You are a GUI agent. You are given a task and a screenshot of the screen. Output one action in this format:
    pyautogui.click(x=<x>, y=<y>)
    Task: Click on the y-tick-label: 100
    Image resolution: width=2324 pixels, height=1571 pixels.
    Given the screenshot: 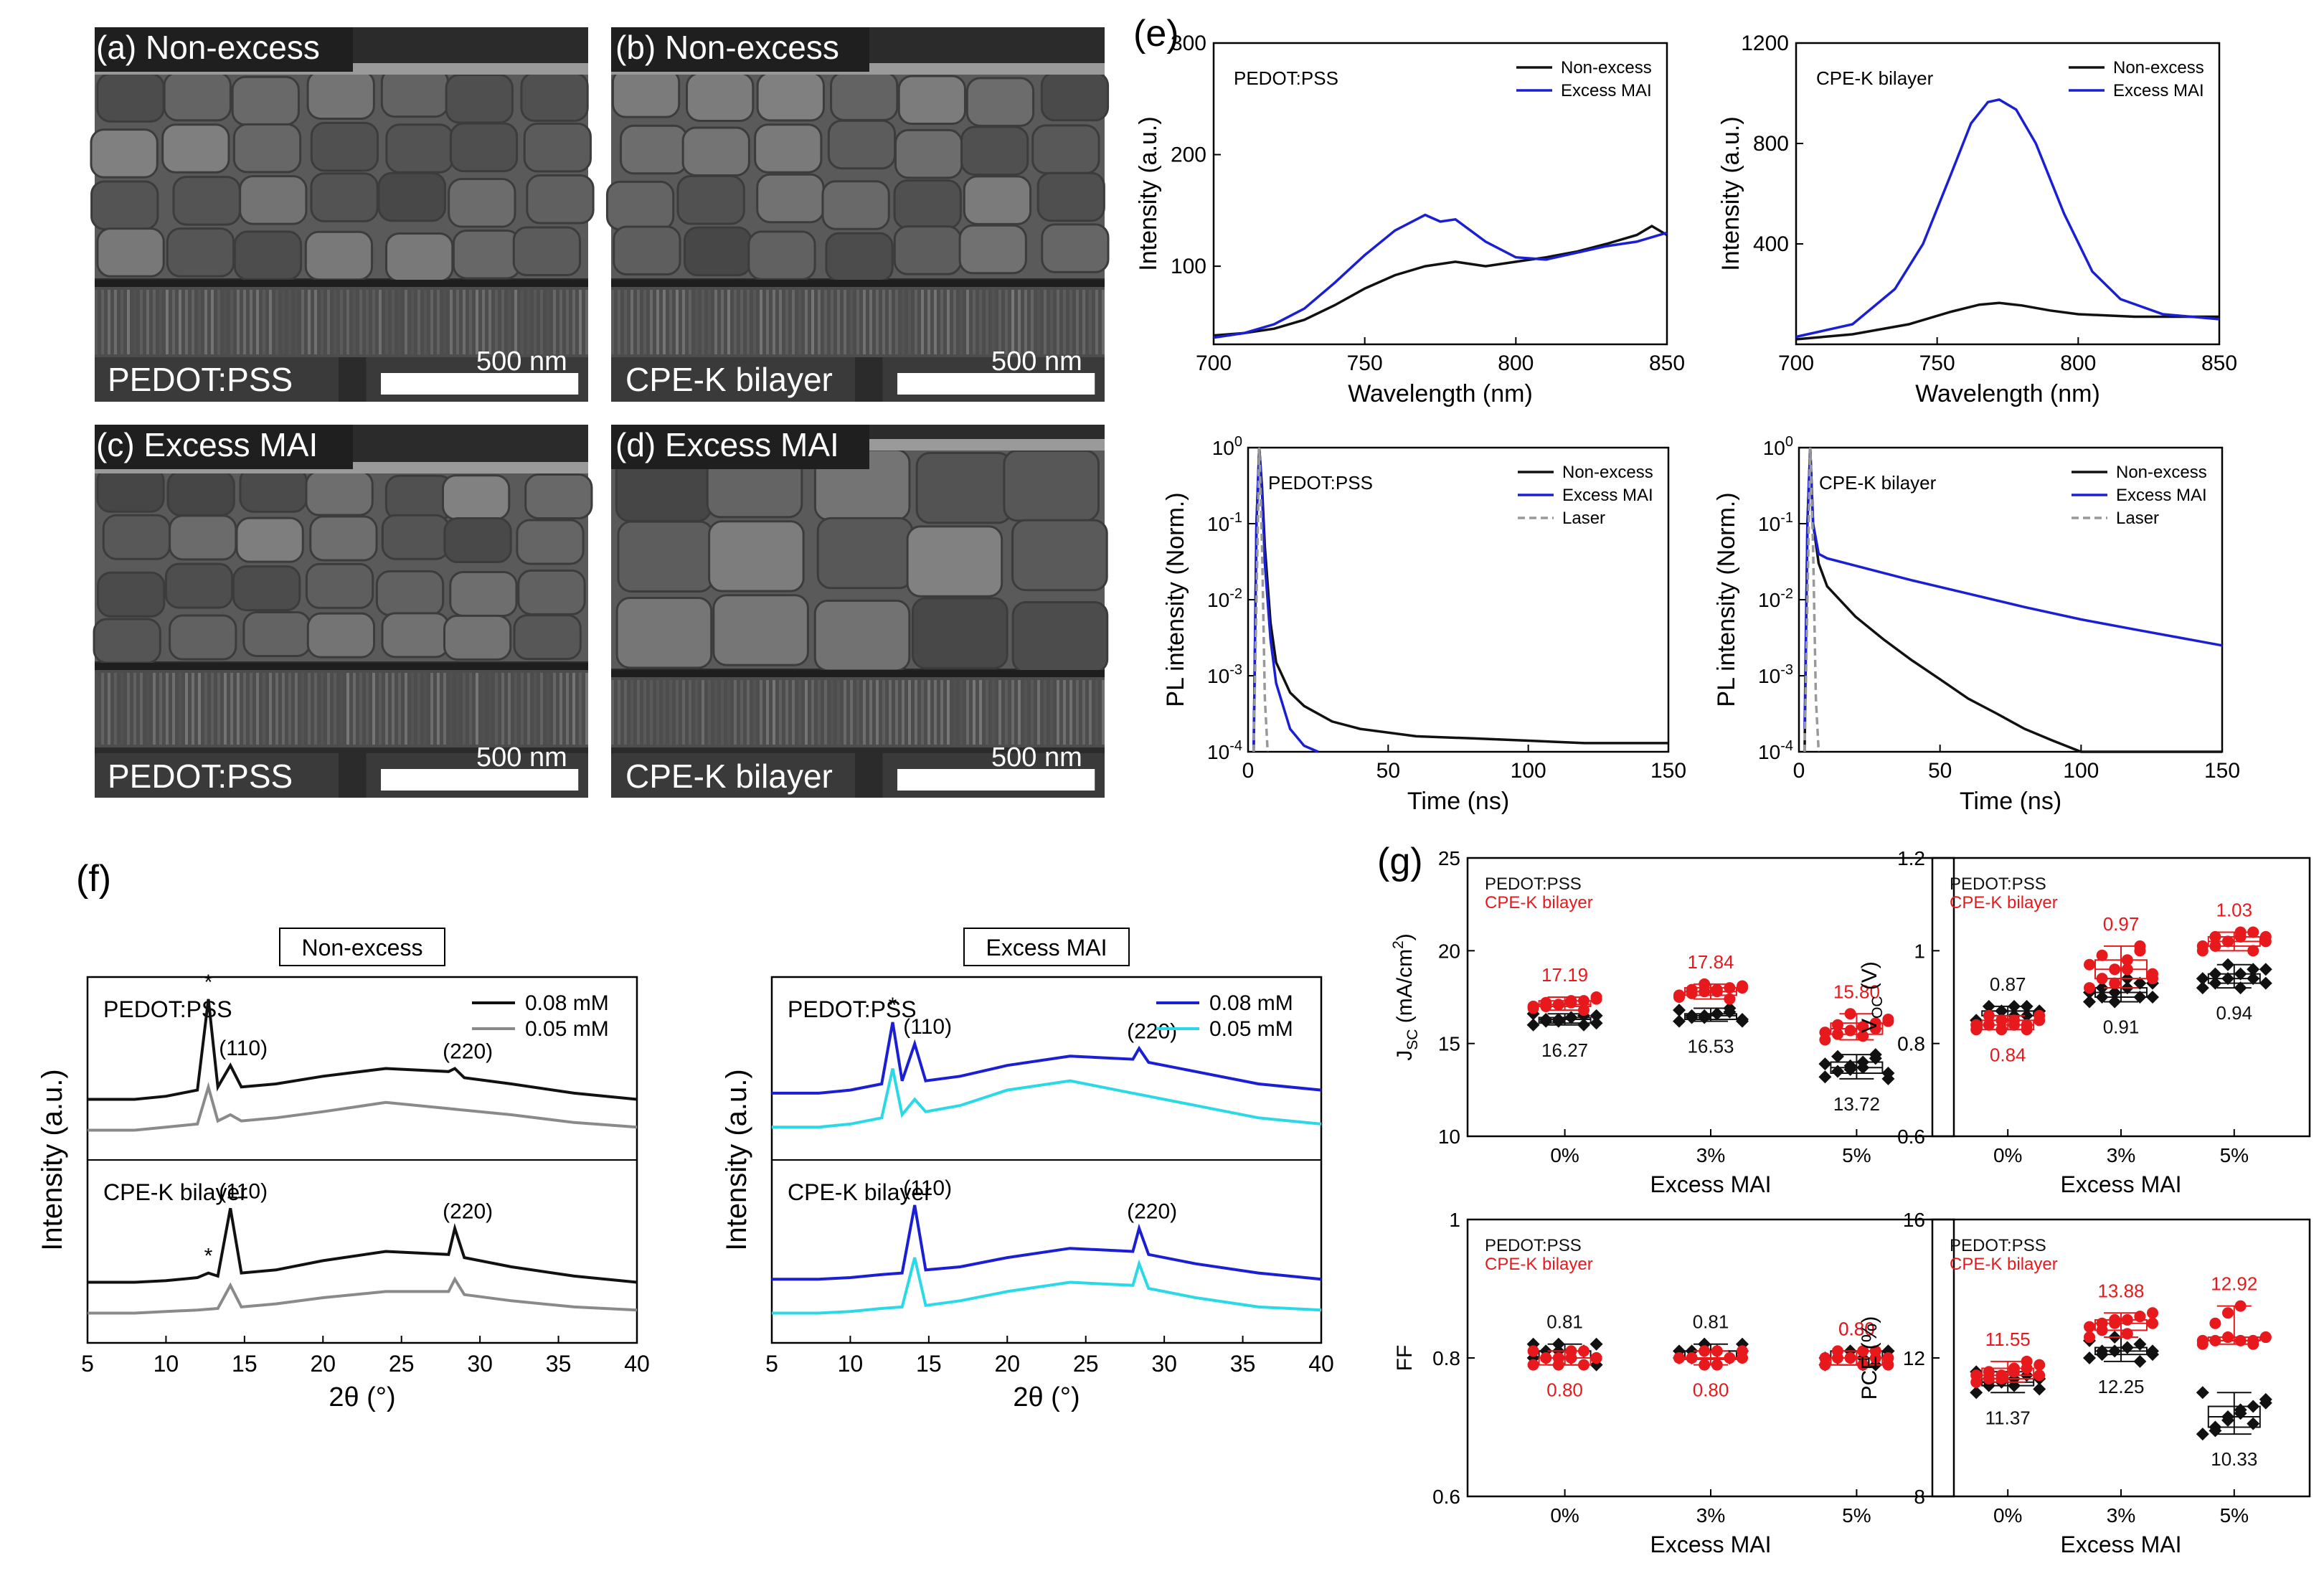 What is the action you would take?
    pyautogui.click(x=1188, y=266)
    